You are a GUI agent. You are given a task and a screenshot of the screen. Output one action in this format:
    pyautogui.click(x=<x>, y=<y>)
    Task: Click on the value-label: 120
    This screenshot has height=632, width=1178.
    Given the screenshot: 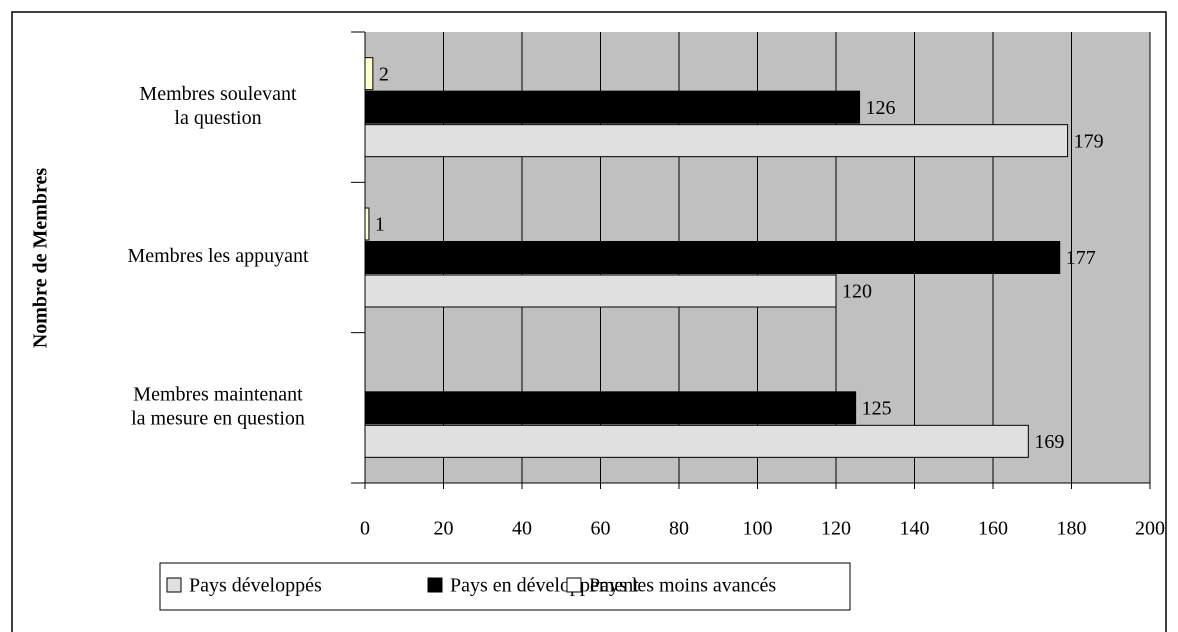 What is the action you would take?
    pyautogui.click(x=857, y=292)
    